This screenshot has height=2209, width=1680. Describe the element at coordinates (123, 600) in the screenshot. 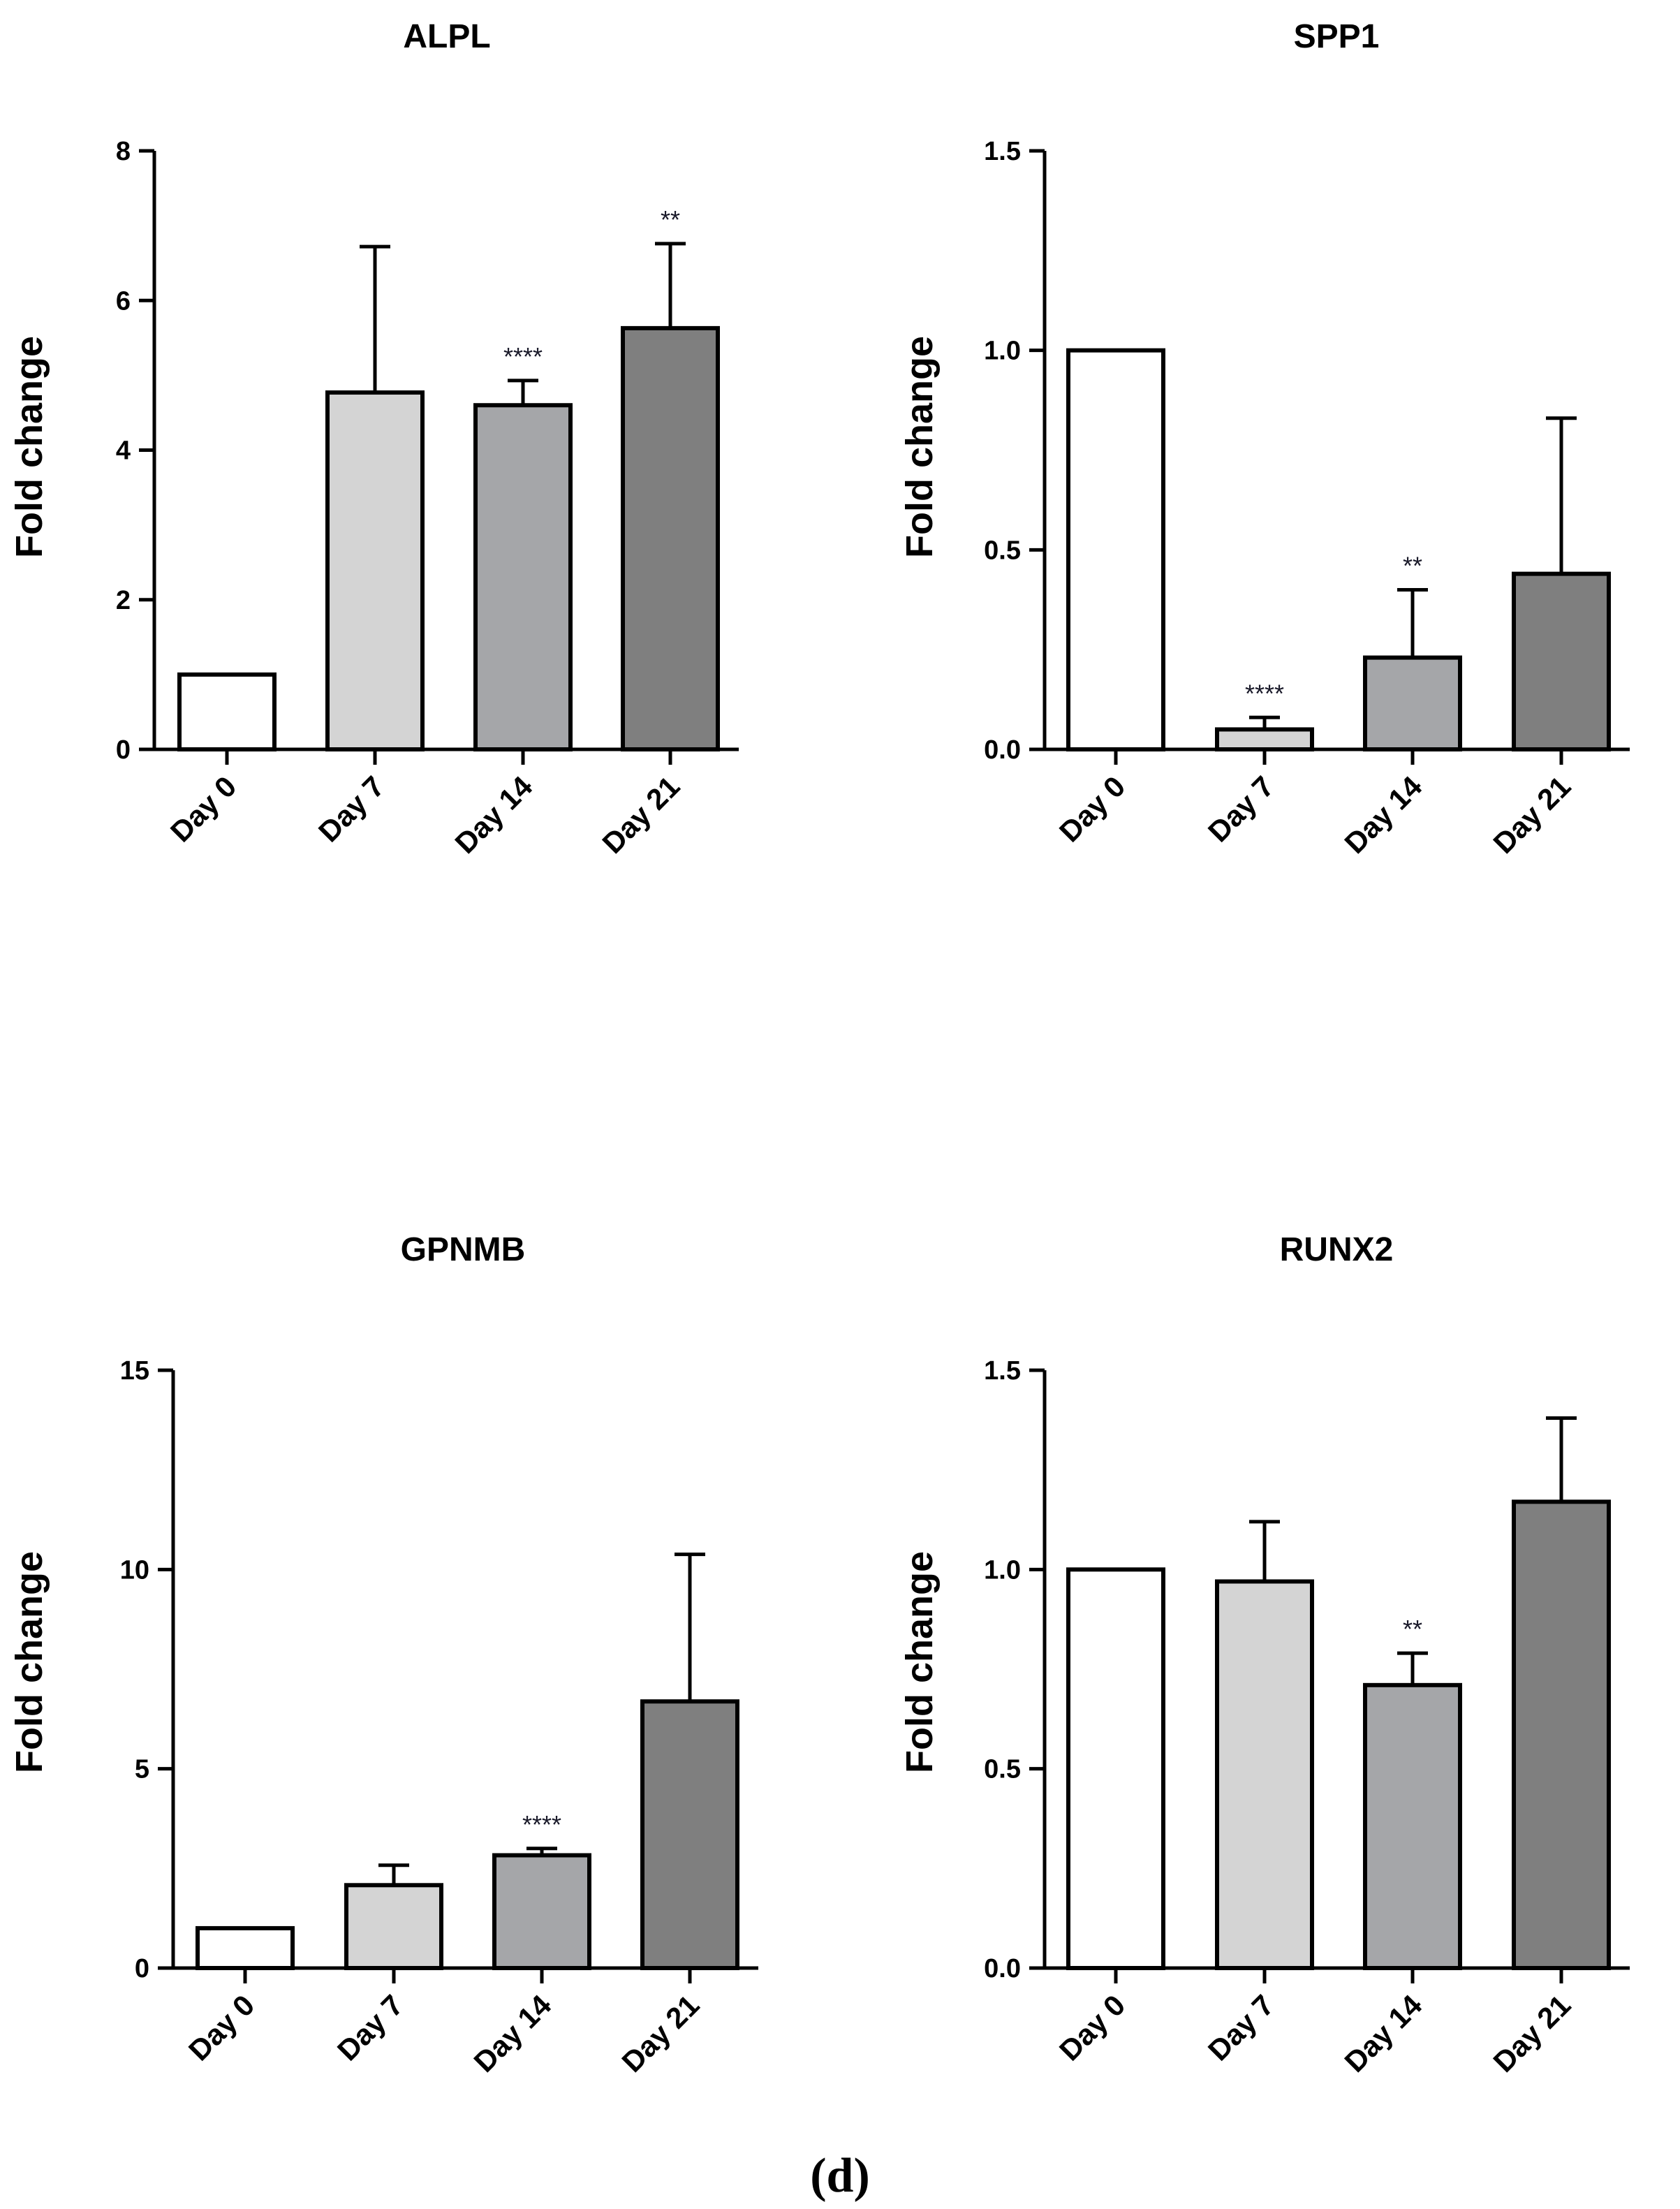

I see `y-tick-label: 2` at that location.